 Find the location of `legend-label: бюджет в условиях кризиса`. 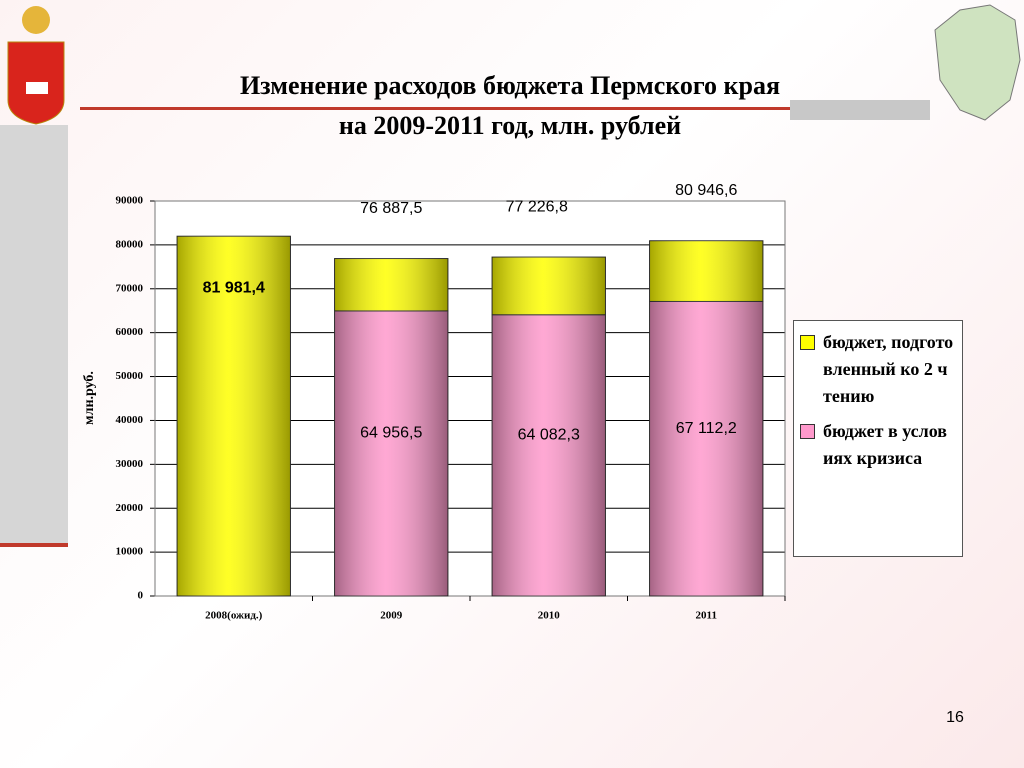

legend-label: бюджет в условиях кризиса is located at coordinates (885, 444).